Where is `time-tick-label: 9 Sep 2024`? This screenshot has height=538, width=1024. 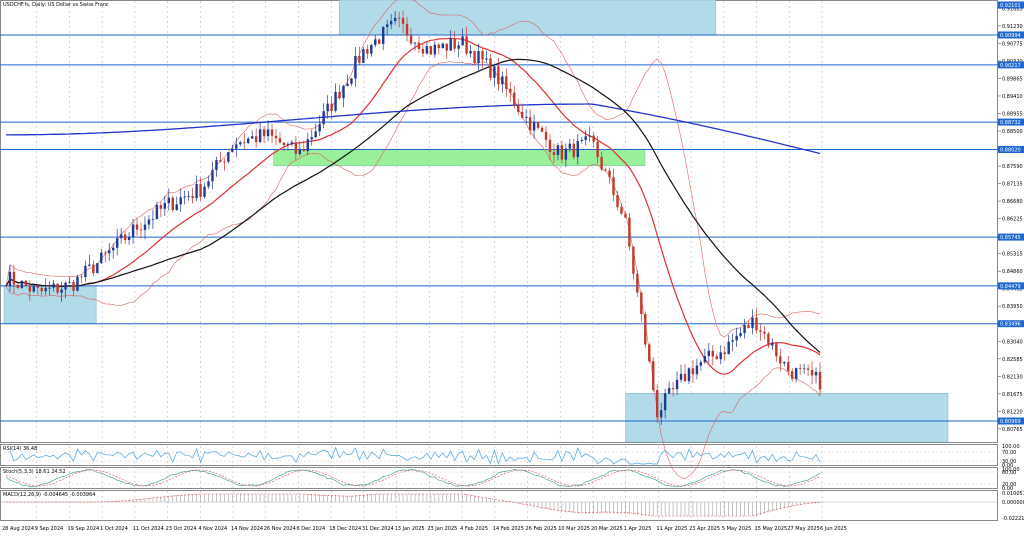
time-tick-label: 9 Sep 2024 is located at coordinates (49, 529).